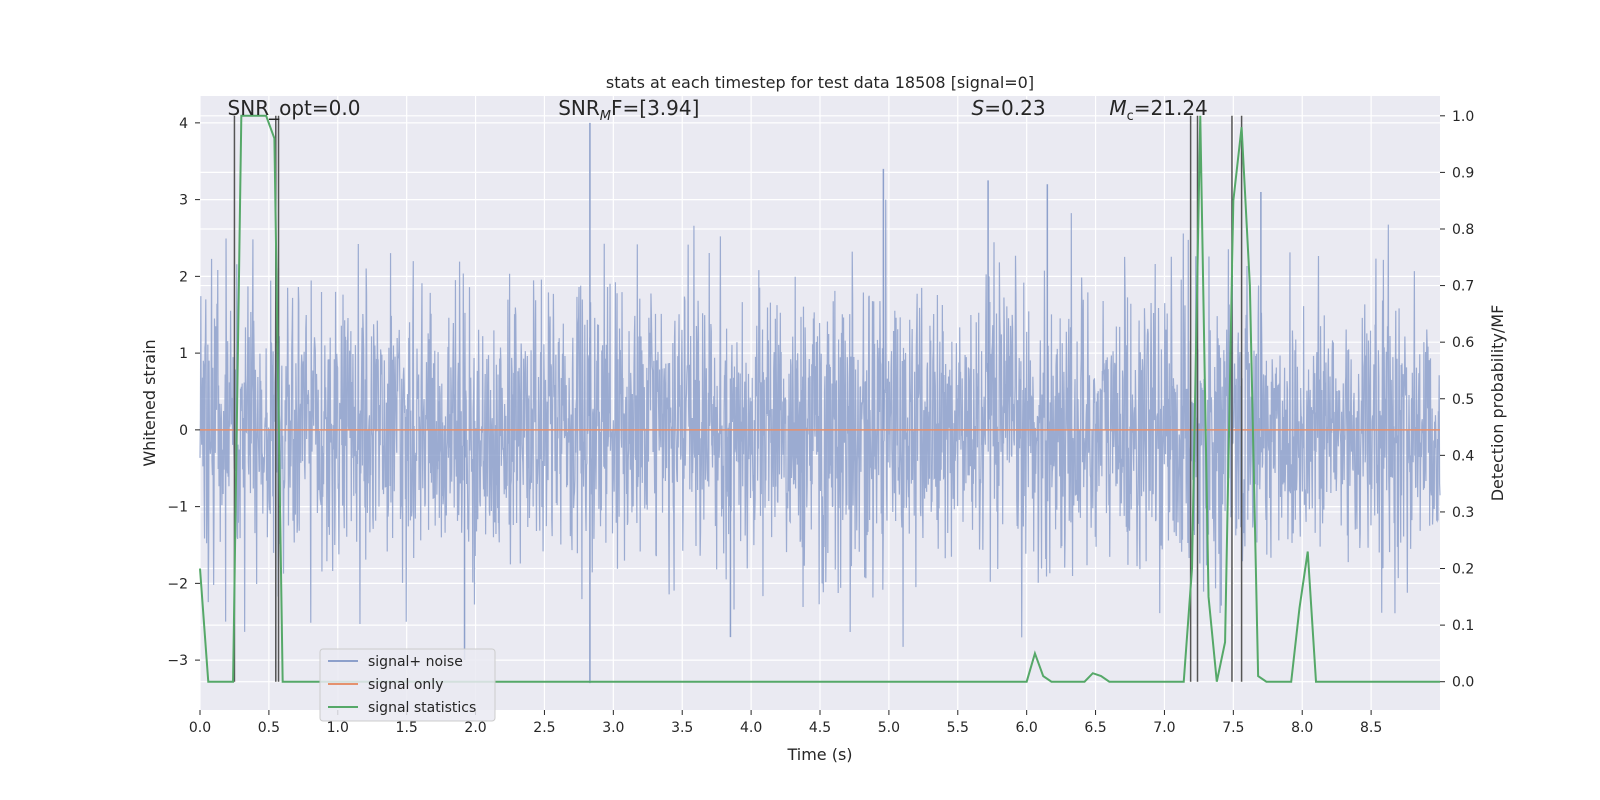 Image resolution: width=1600 pixels, height=800 pixels. Describe the element at coordinates (1497, 403) in the screenshot. I see `y-axis-label-right: Detection probability/MF` at that location.